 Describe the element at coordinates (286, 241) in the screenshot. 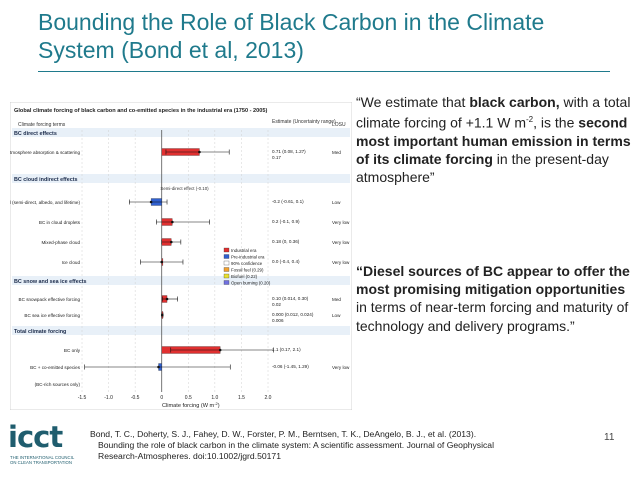

I see `row-estimate: 0.18 (0, 0.36)` at that location.